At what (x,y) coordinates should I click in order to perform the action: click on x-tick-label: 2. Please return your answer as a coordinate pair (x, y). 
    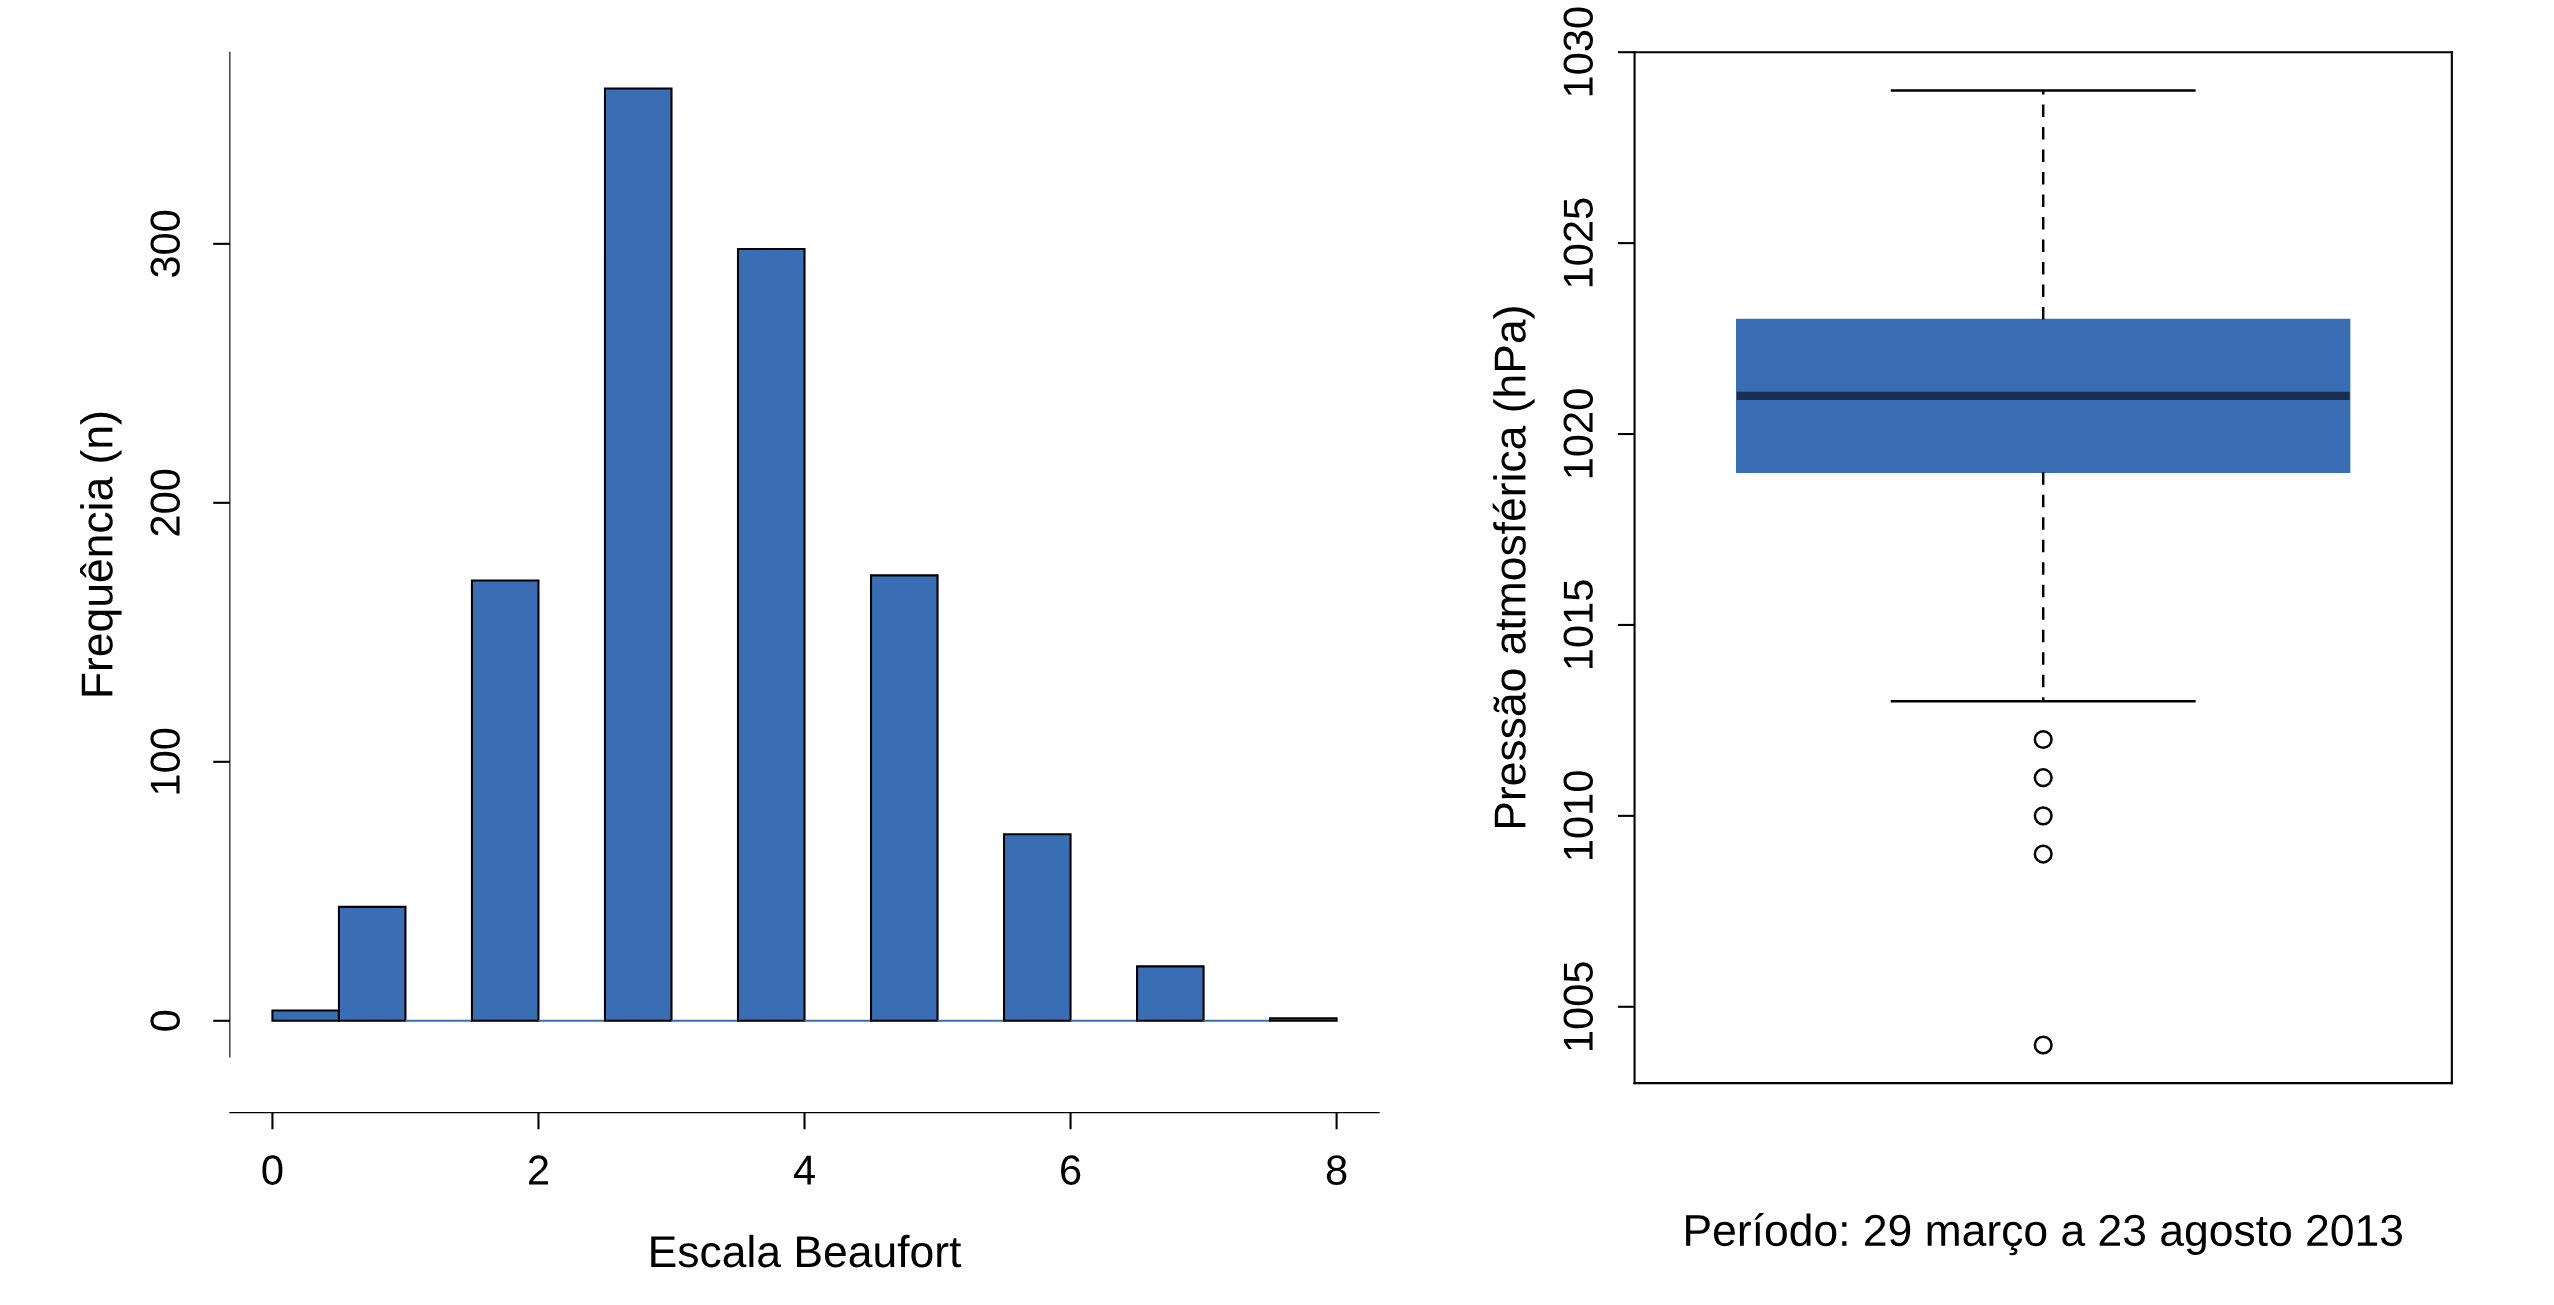
    Looking at the image, I should click on (538, 1170).